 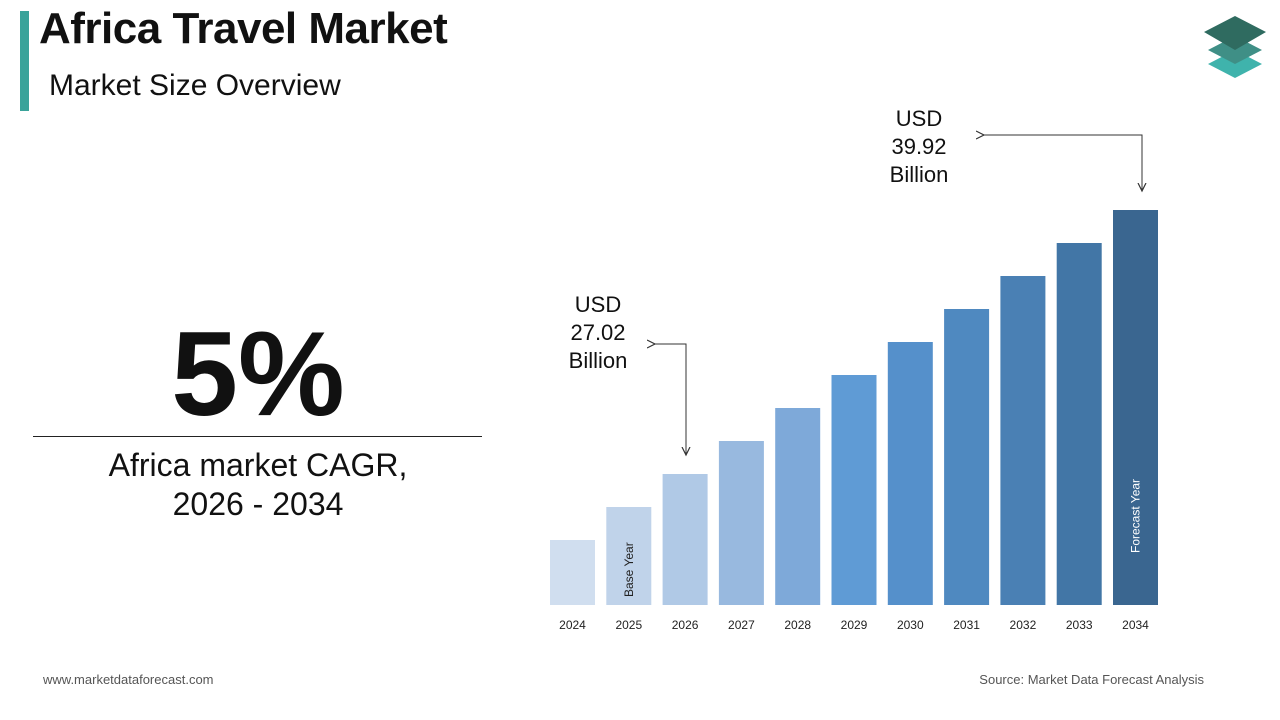 What do you see at coordinates (797, 625) in the screenshot?
I see `x-tick-label: 2028` at bounding box center [797, 625].